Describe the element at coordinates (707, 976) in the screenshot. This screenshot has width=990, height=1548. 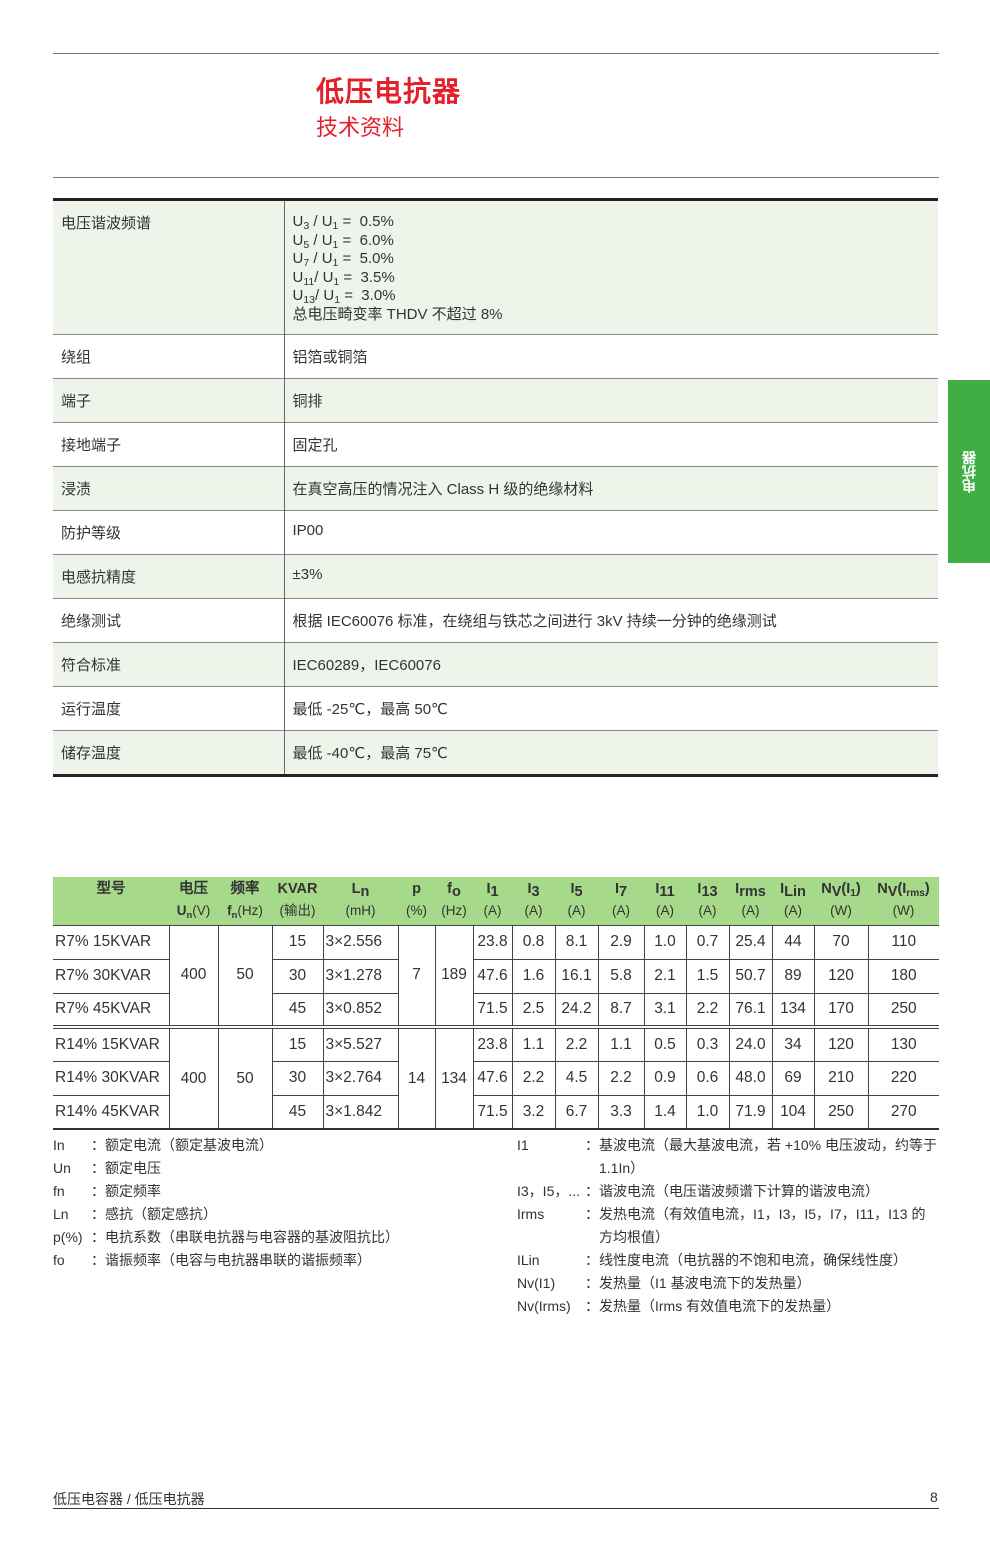
I see `table-cell: 1.5` at that location.